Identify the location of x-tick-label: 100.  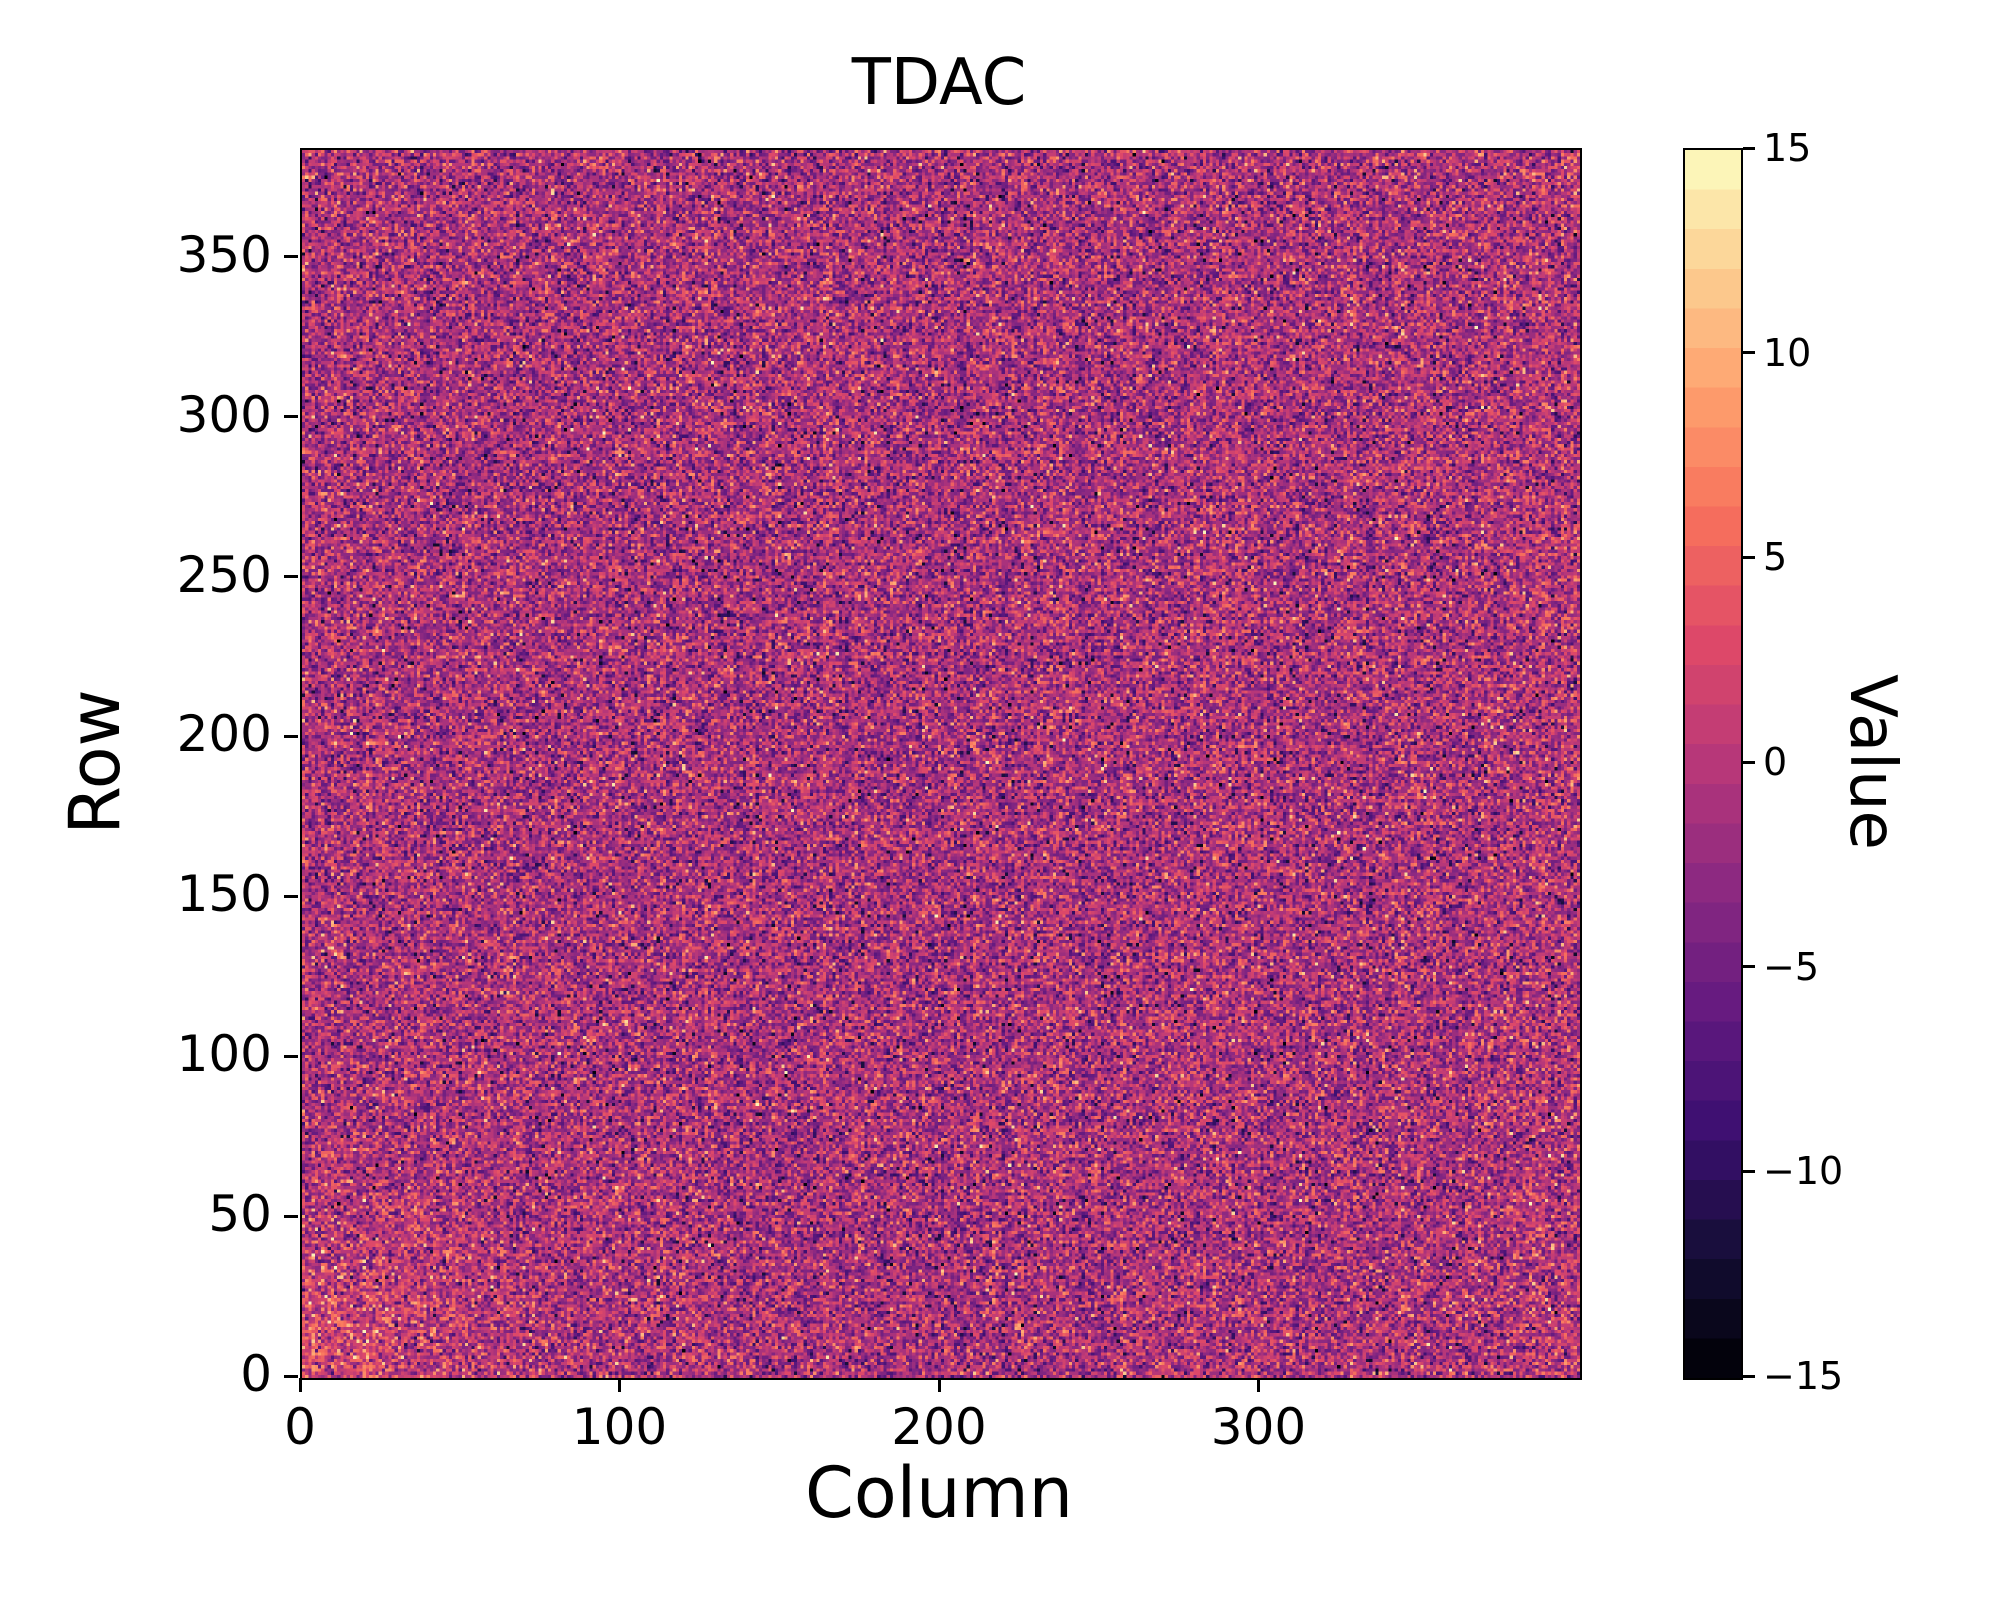
(619, 1427).